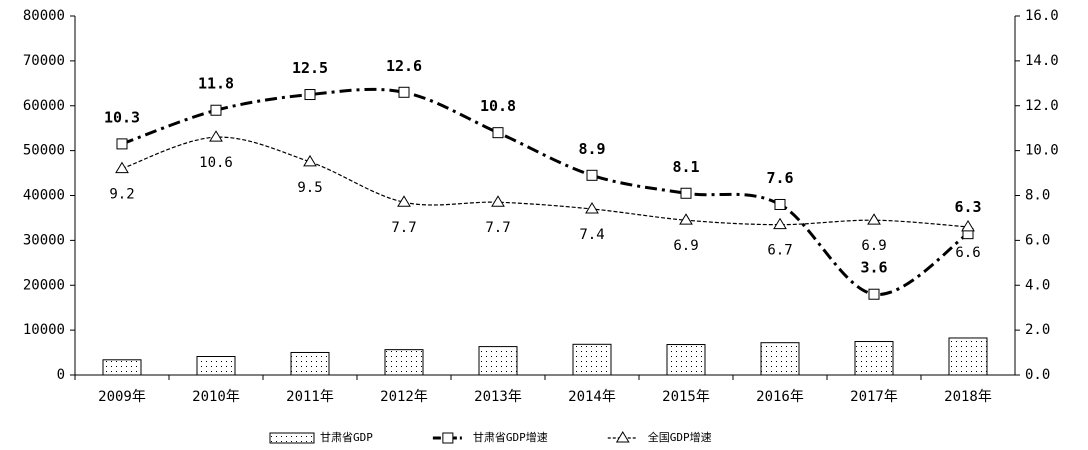 The width and height of the screenshot is (1088, 450). Describe the element at coordinates (591, 149) in the screenshot. I see `data-label: 8.9` at that location.